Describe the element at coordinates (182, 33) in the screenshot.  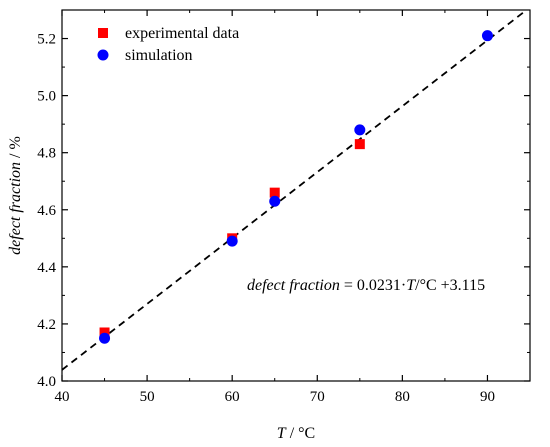
I see `legend-label-experimental: experimental data` at that location.